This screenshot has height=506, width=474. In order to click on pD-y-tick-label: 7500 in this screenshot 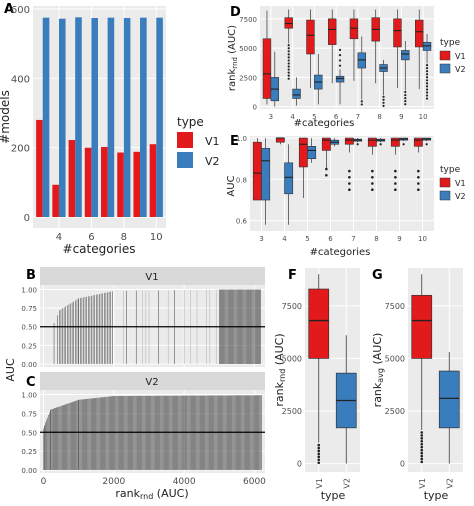, I will do `click(248, 20)`.